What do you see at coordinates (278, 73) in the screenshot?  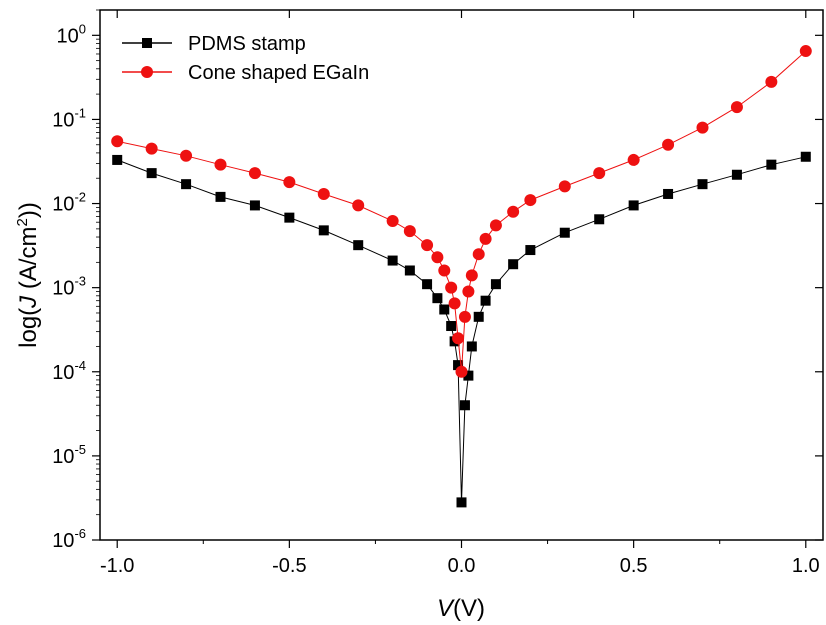 I see `legend-label-egain: Cone shaped EGaIn` at bounding box center [278, 73].